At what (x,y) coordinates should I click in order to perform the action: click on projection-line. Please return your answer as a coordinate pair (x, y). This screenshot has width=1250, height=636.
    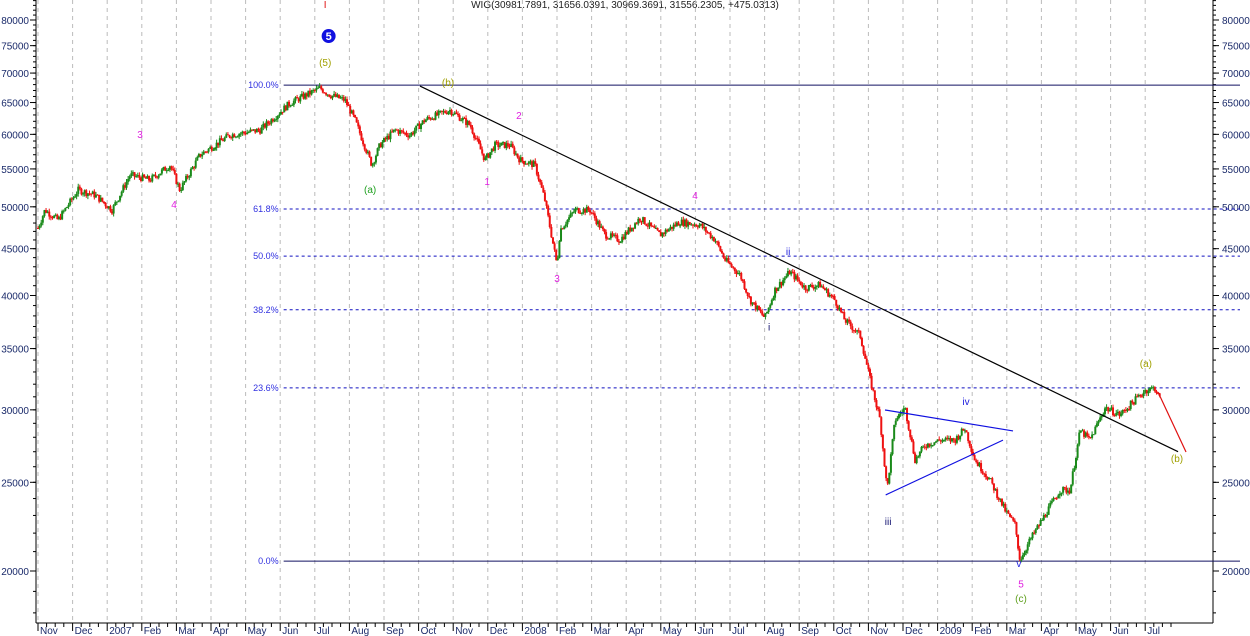
    Looking at the image, I should click on (1172, 422).